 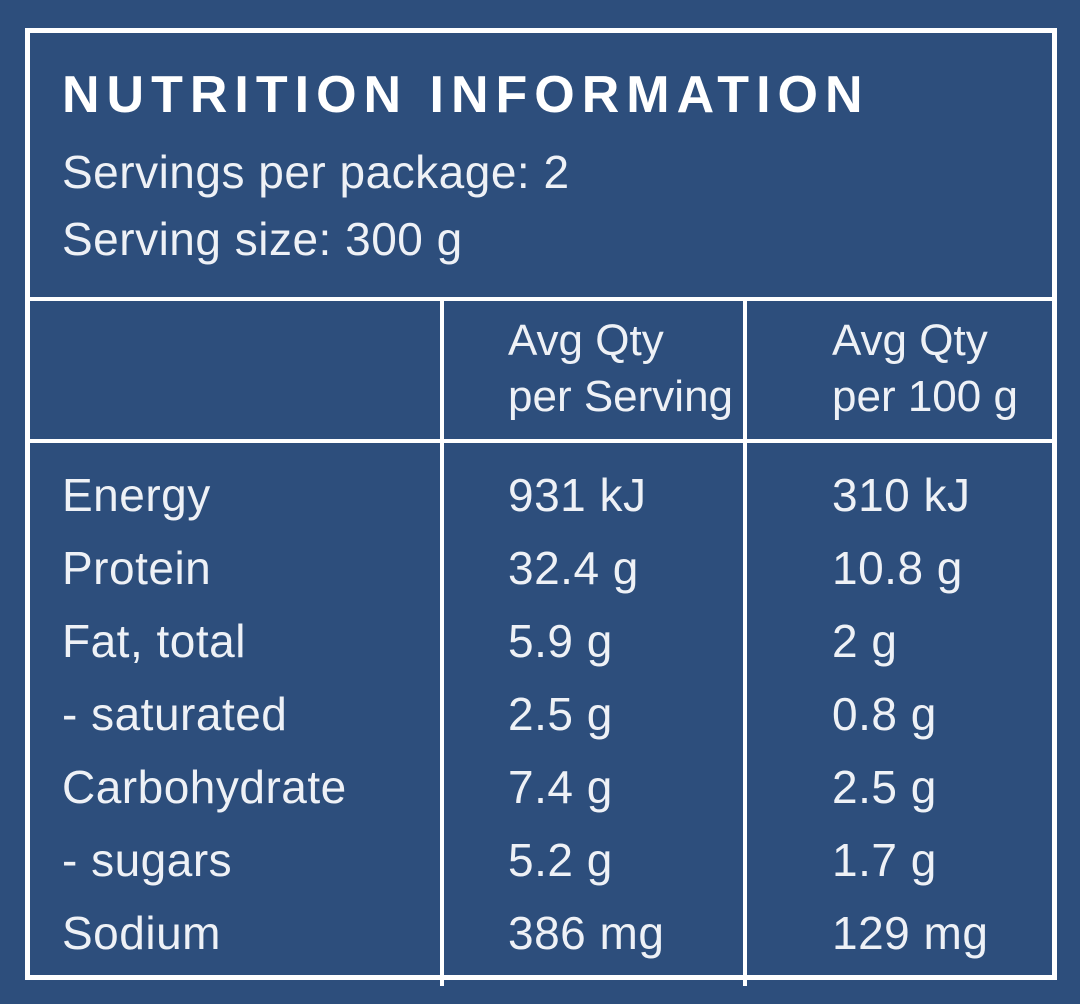 I want to click on nutrient-label: Carbohydrate, so click(x=204, y=787).